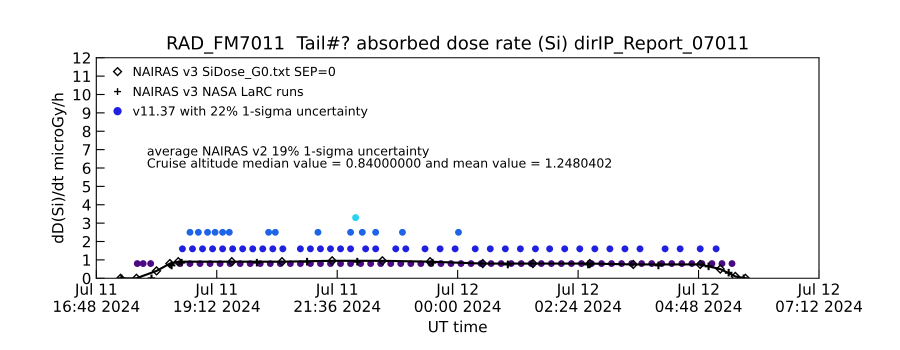 Image resolution: width=900 pixels, height=350 pixels. I want to click on y-tick-label: 5, so click(86, 186).